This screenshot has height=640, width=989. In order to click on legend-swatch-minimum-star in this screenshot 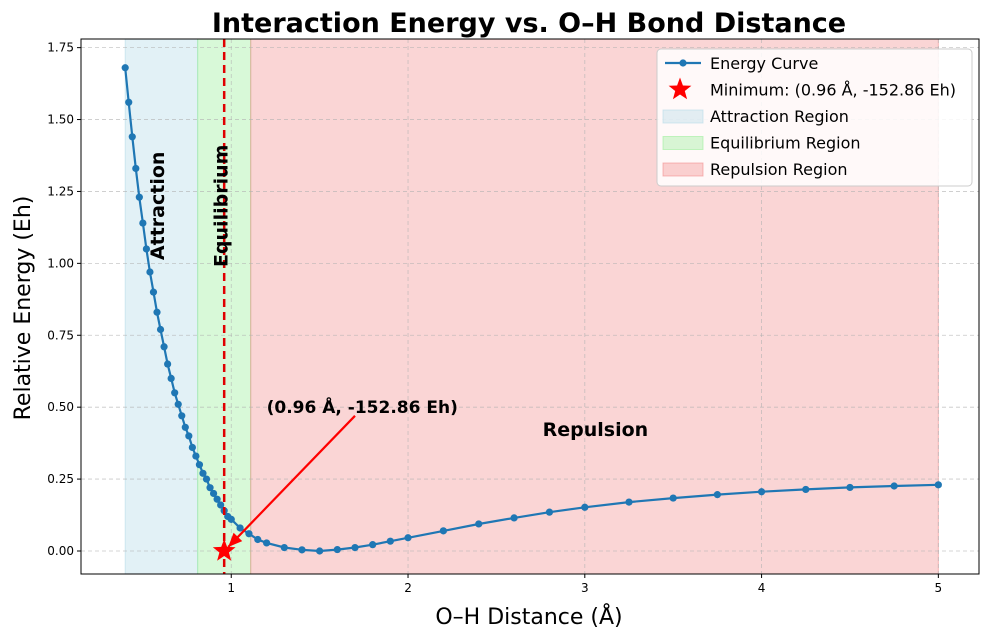, I will do `click(680, 88)`.